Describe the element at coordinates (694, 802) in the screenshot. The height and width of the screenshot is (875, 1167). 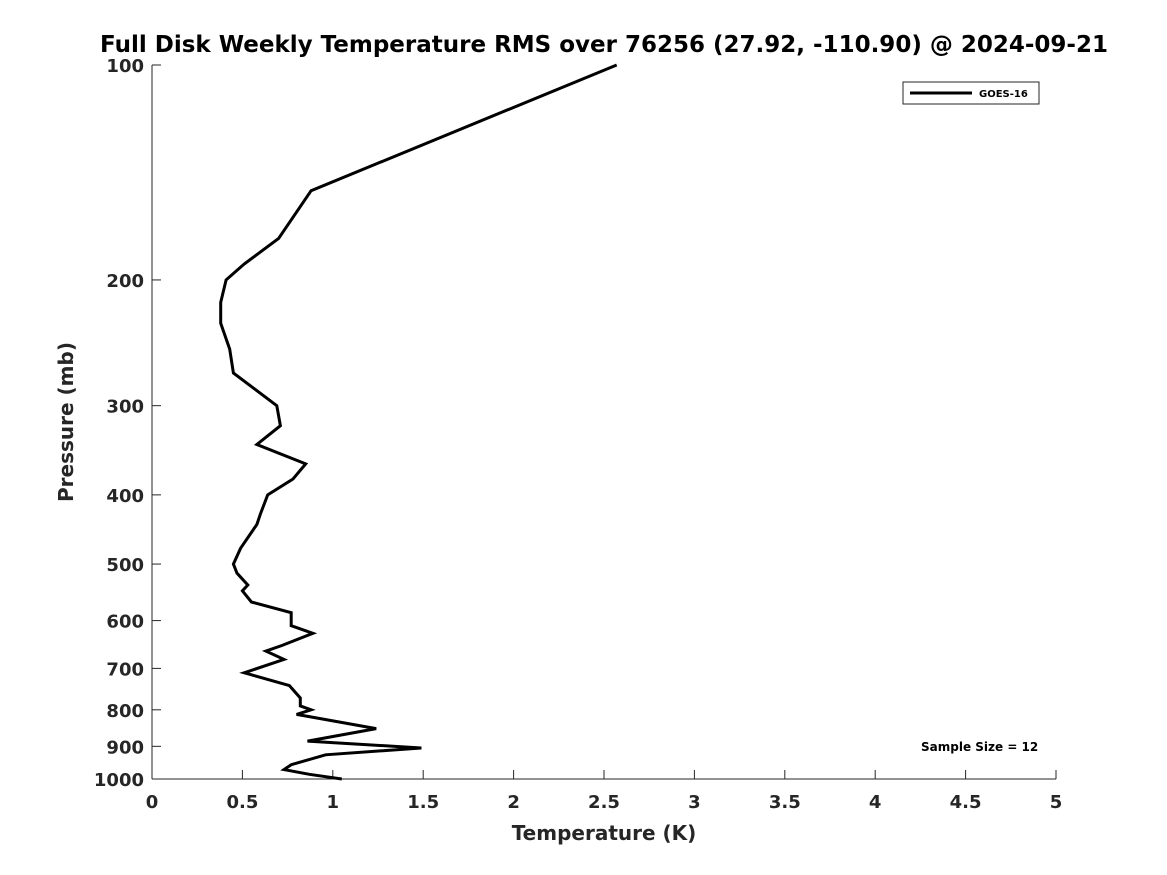
I see `x-tick-label: 3` at that location.